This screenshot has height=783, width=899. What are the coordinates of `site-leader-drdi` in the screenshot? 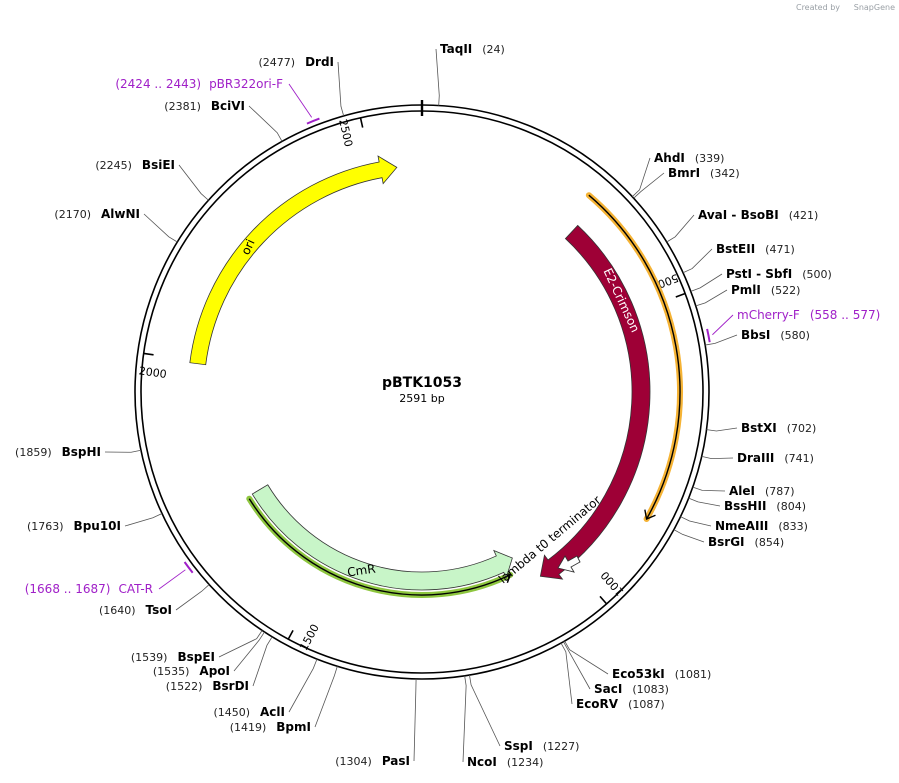 It's located at (341, 89).